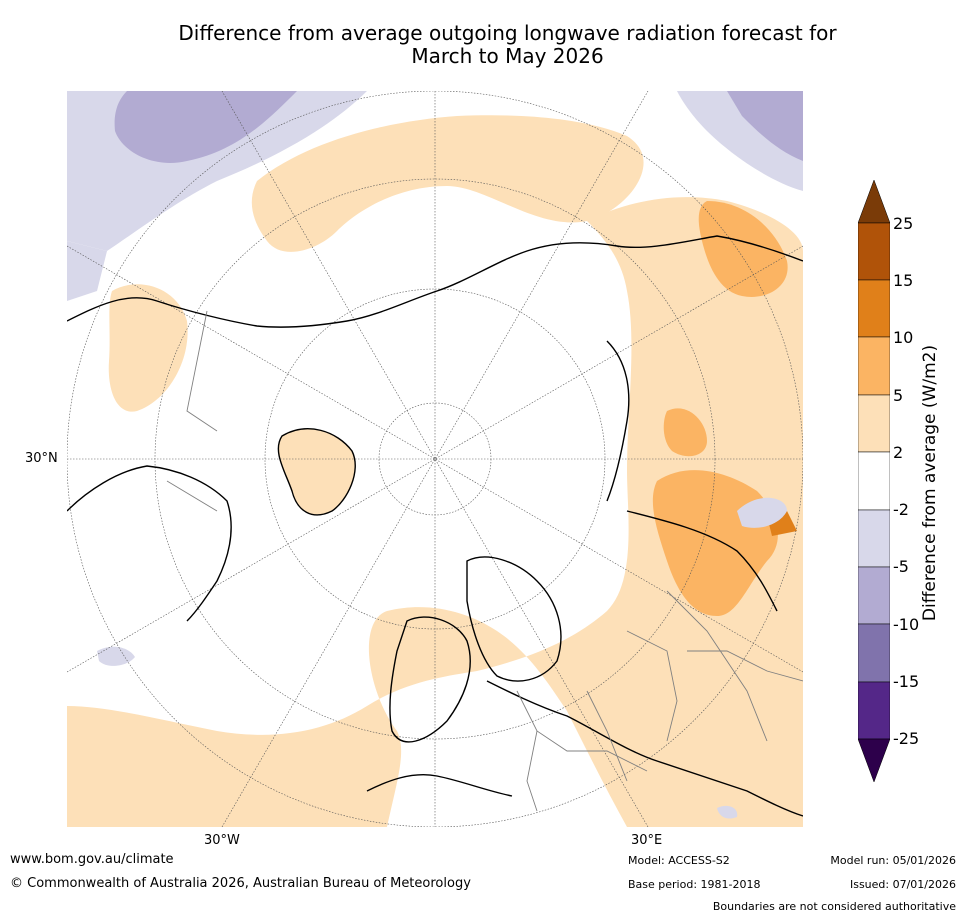 The width and height of the screenshot is (965, 919). I want to click on title-line-2: March to May 2026, so click(507, 56).